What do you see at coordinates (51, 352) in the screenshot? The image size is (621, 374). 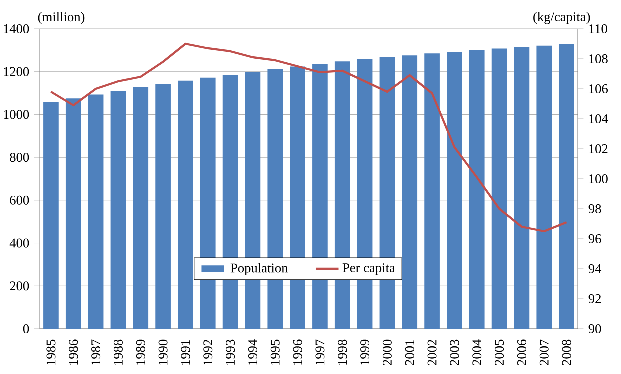 I see `x-tick-label: 1985` at bounding box center [51, 352].